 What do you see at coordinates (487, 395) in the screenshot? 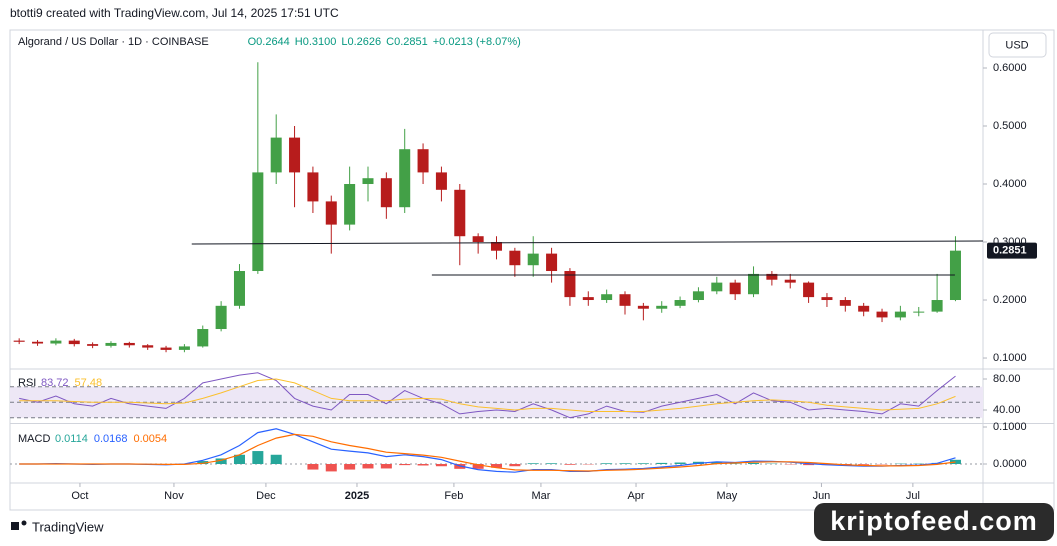
I see `rsi-line` at bounding box center [487, 395].